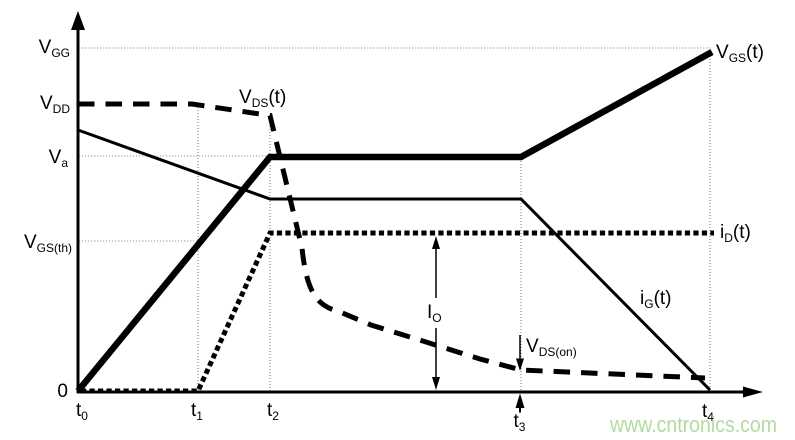 This screenshot has width=795, height=440. What do you see at coordinates (693, 424) in the screenshot?
I see `svg-text: www.cntronics.com` at bounding box center [693, 424].